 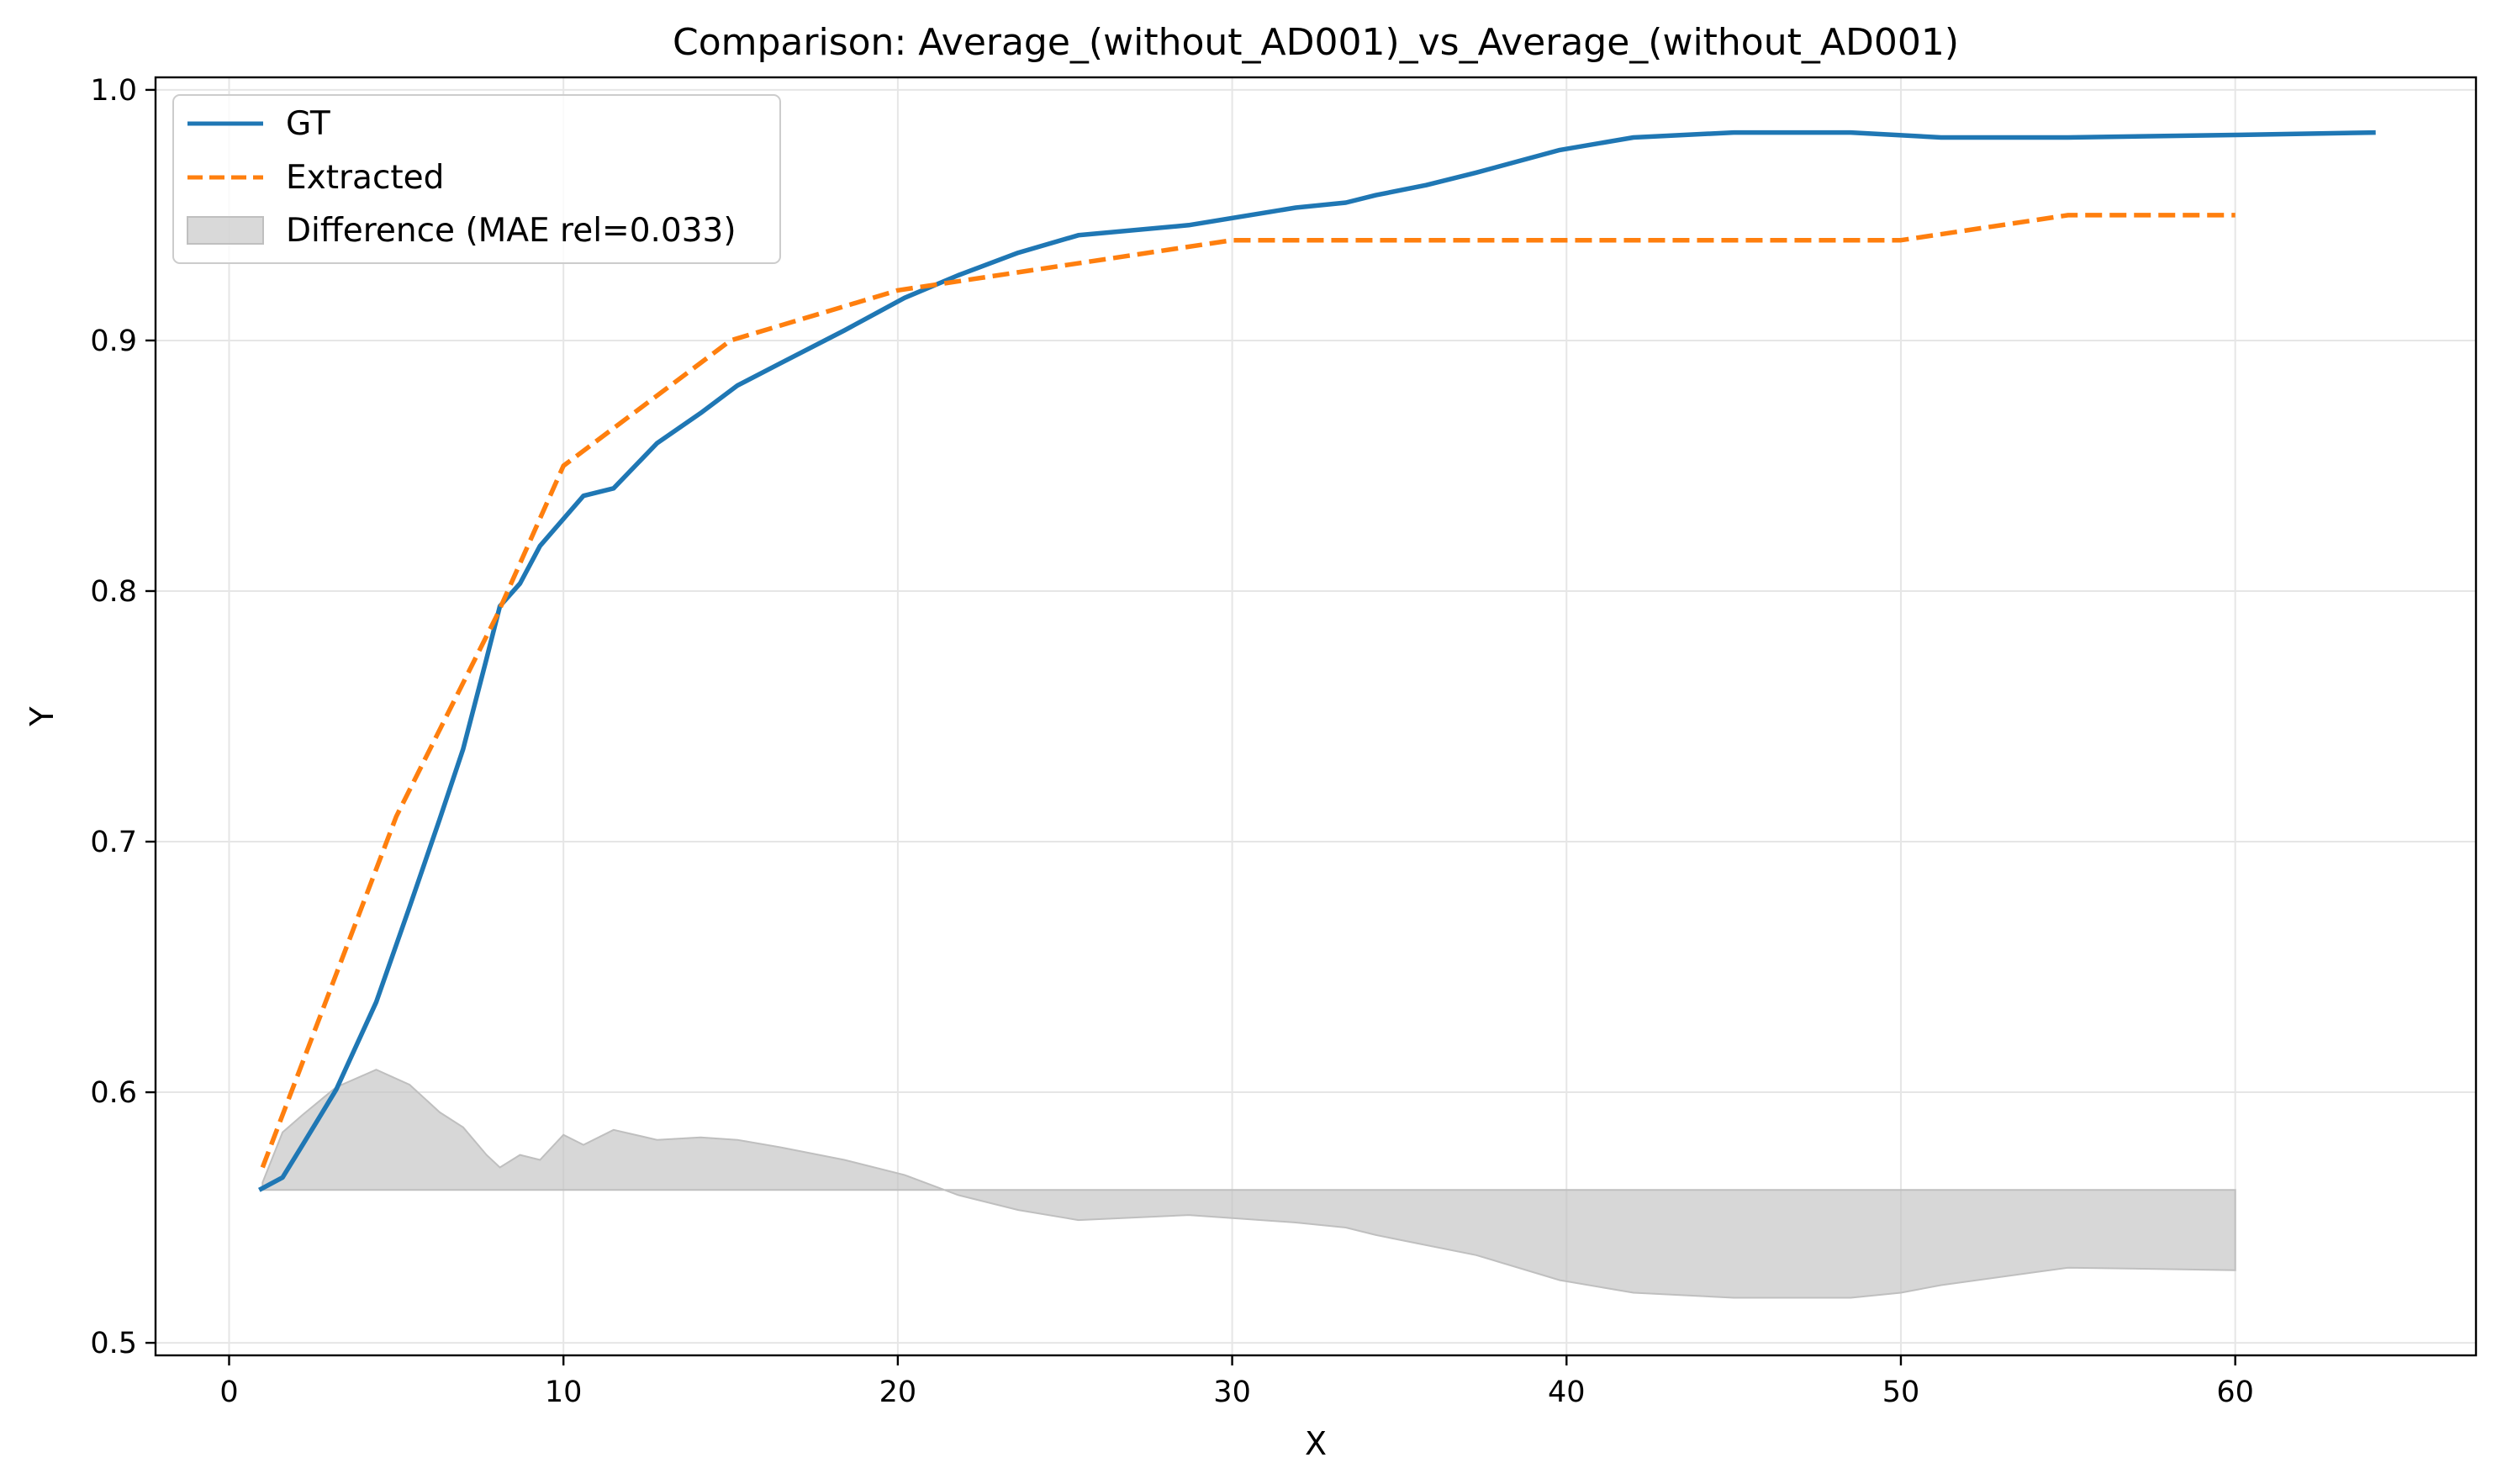 What do you see at coordinates (511, 231) in the screenshot?
I see `legend-difference-label: Difference (MAE rel=0.033)` at bounding box center [511, 231].